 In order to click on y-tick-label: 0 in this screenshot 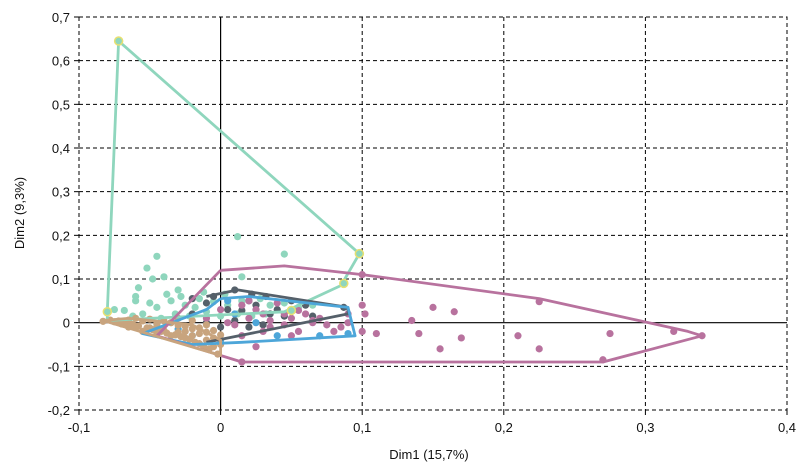, I will do `click(66, 323)`.